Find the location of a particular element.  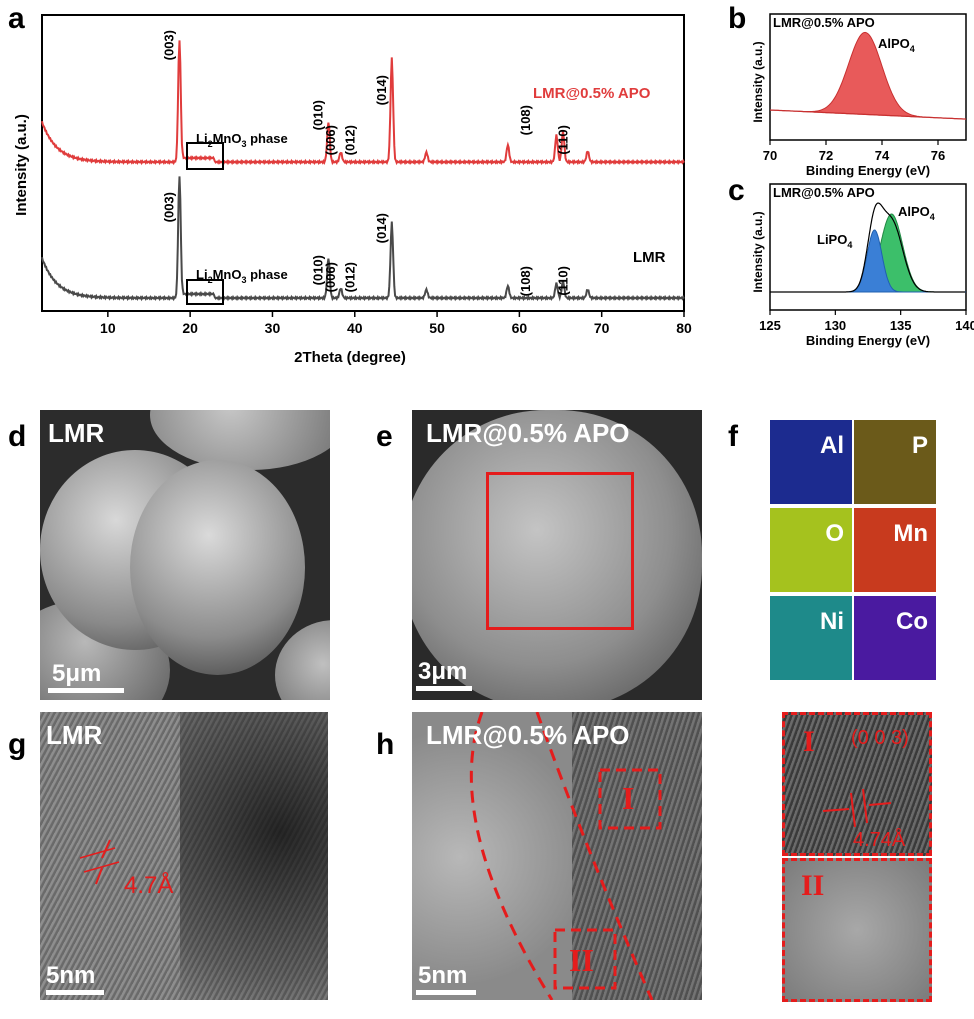

sem-image-lmr-apo: LMR@0.5% APO 3μm is located at coordinates (557, 555).